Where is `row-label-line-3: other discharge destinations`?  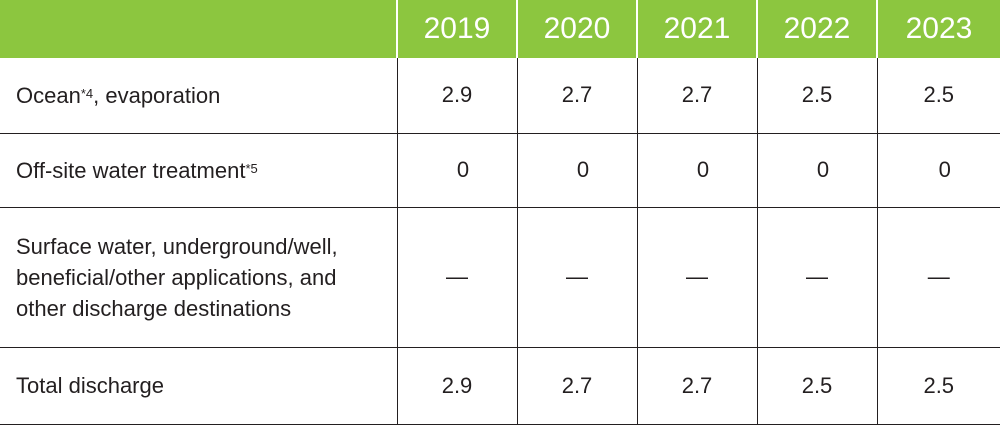 row-label-line-3: other discharge destinations is located at coordinates (154, 308).